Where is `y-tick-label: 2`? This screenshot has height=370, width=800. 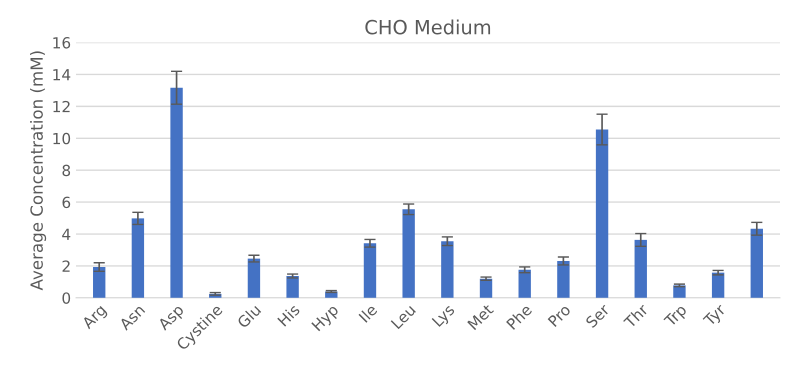
y-tick-label: 2 is located at coordinates (66, 266).